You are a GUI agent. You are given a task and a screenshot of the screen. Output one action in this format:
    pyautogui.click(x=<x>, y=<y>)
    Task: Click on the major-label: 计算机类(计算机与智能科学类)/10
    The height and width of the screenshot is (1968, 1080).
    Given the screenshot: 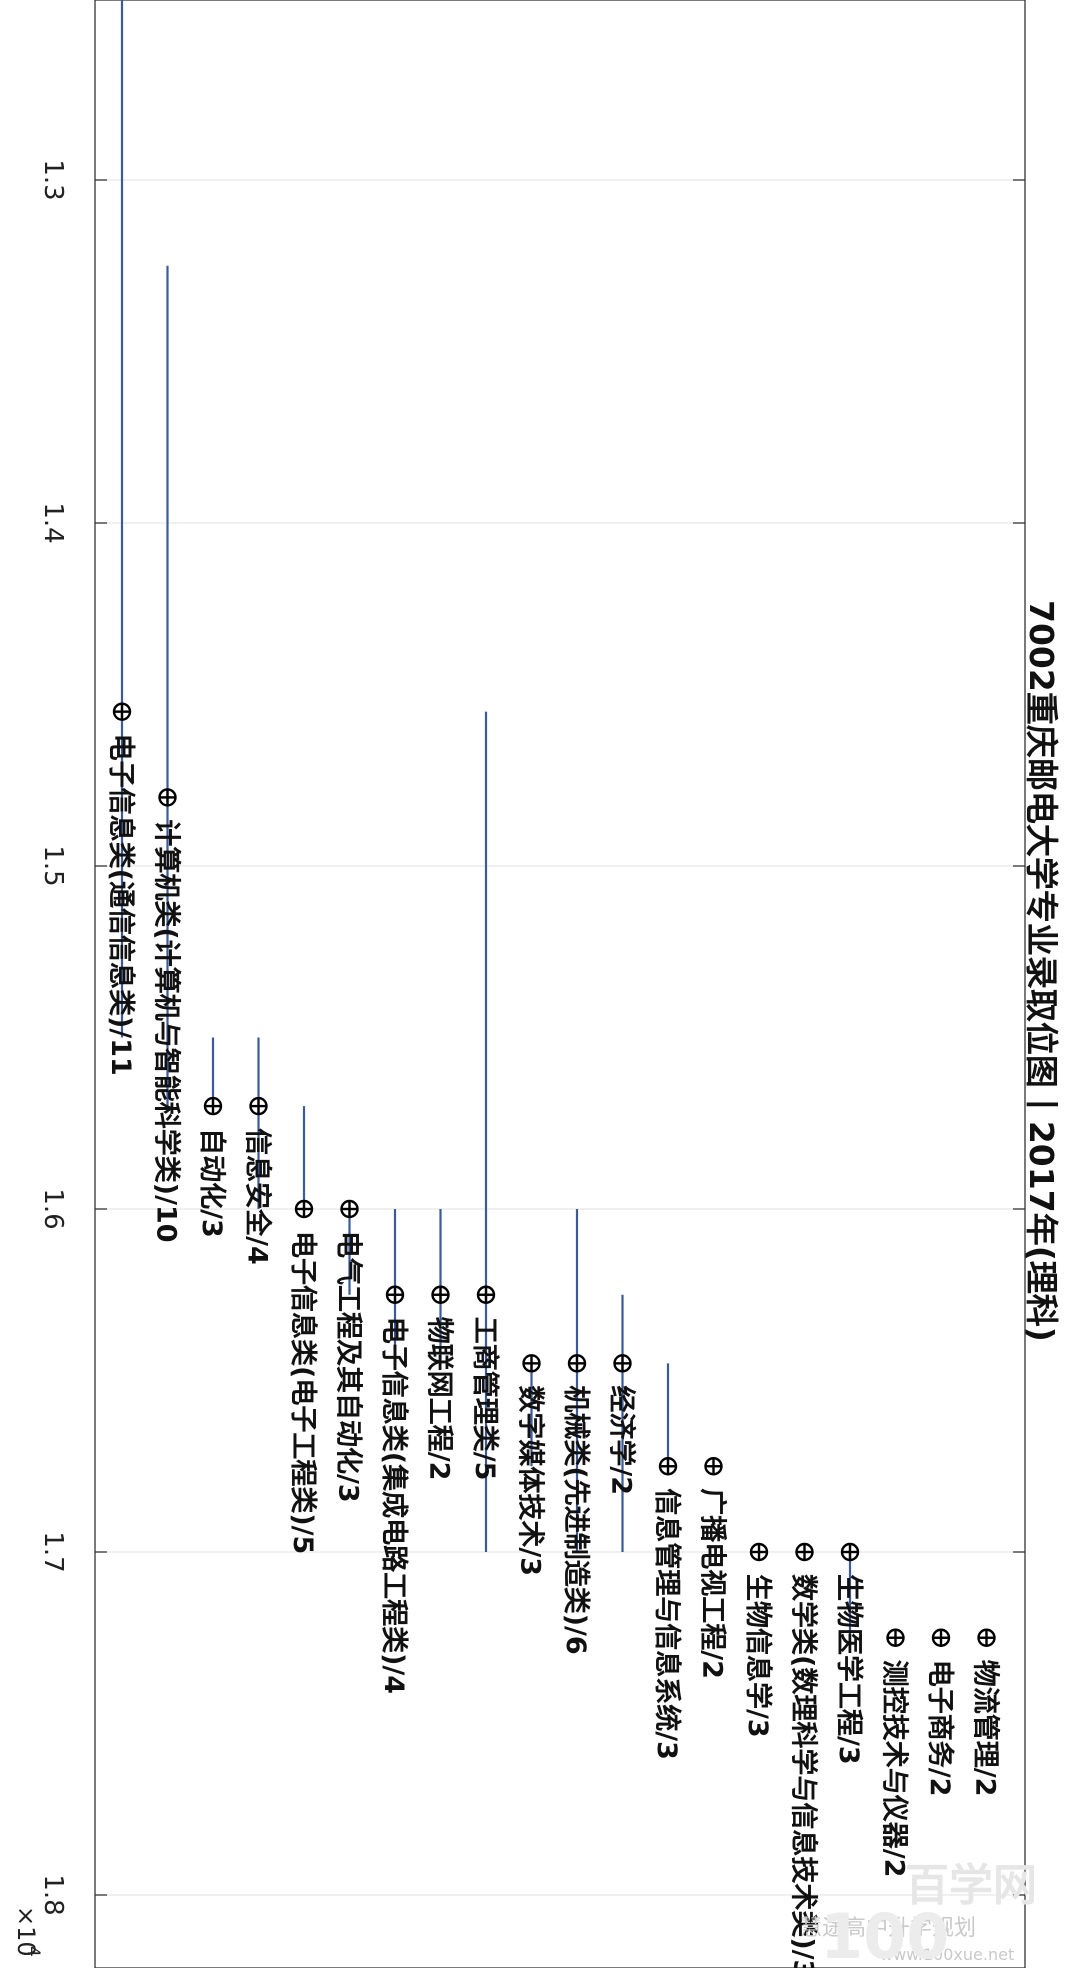 What is the action you would take?
    pyautogui.click(x=167, y=1030)
    